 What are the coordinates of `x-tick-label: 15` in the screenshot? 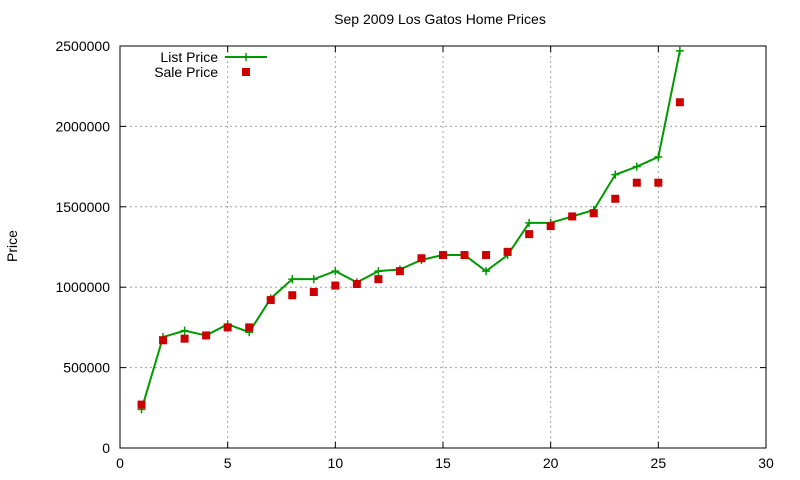 It's located at (443, 463).